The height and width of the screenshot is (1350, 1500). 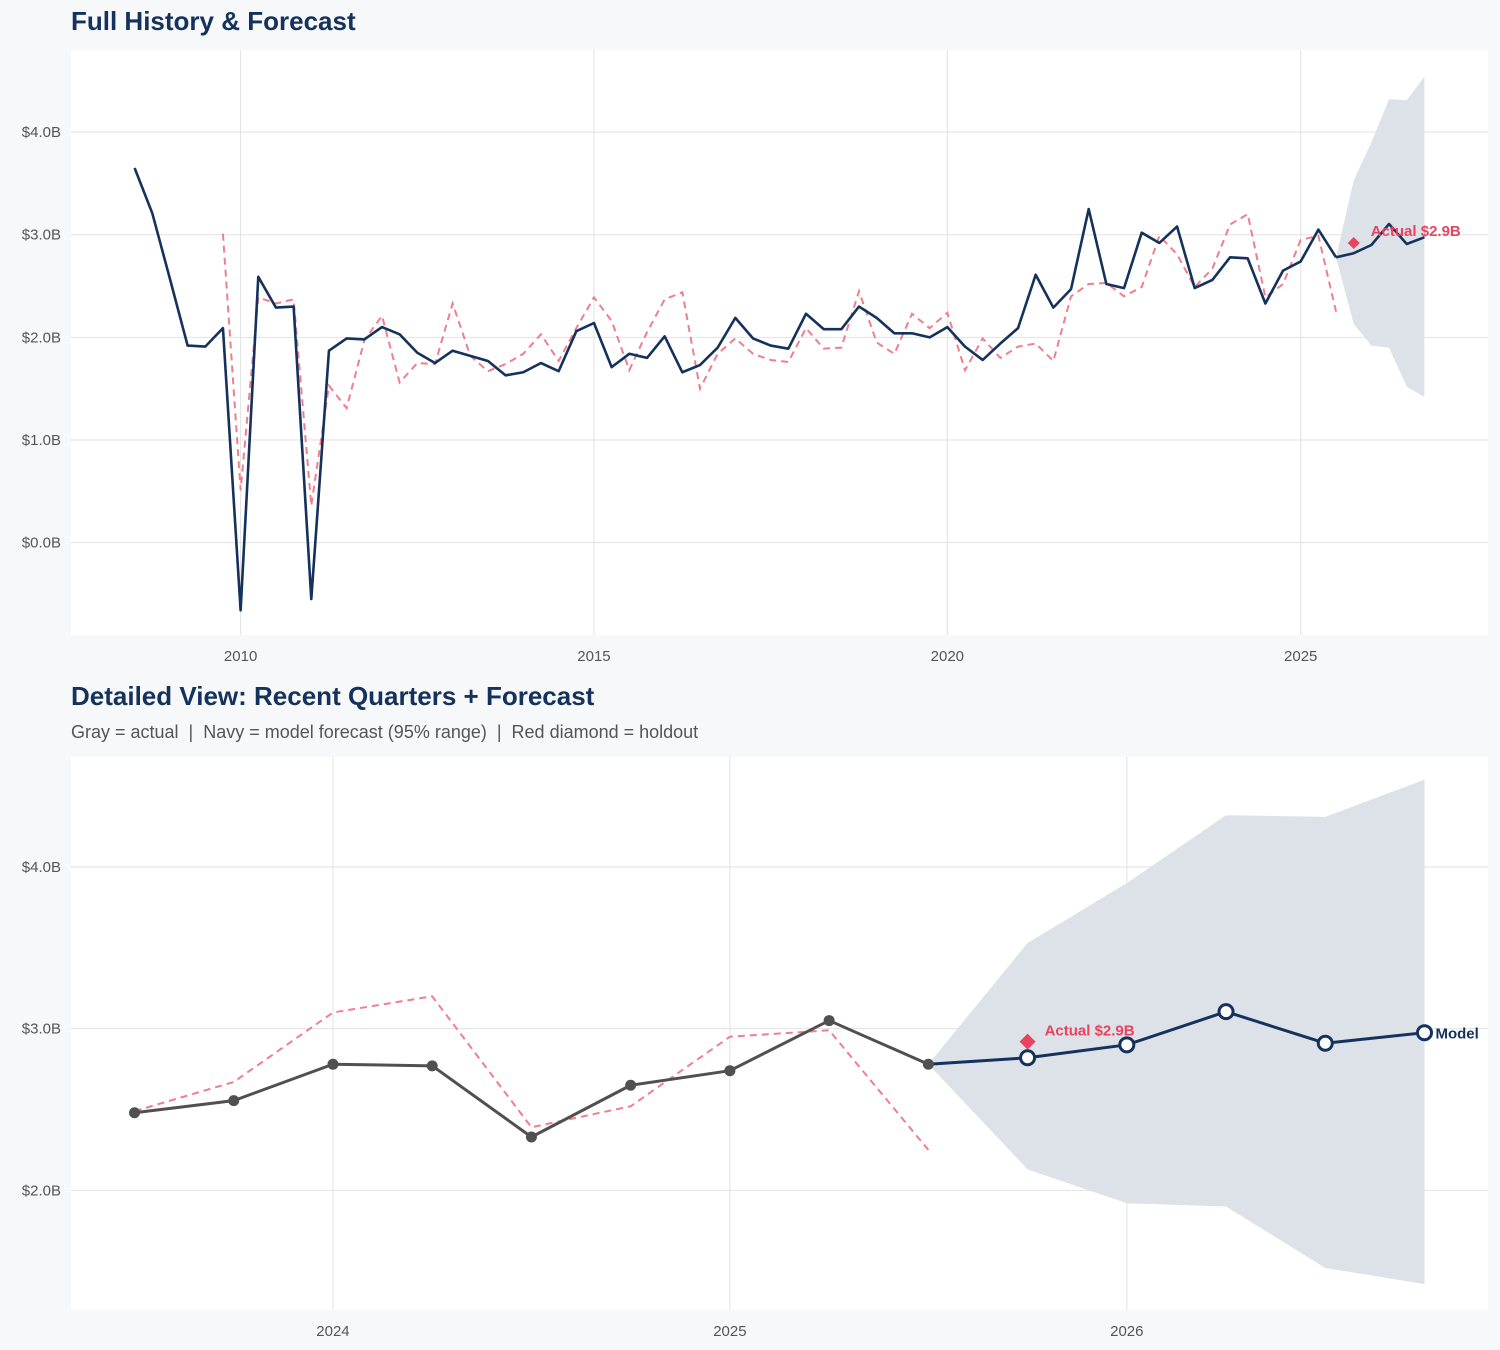 What do you see at coordinates (213, 21) in the screenshot?
I see `top-chart-title: Full History & Forecast` at bounding box center [213, 21].